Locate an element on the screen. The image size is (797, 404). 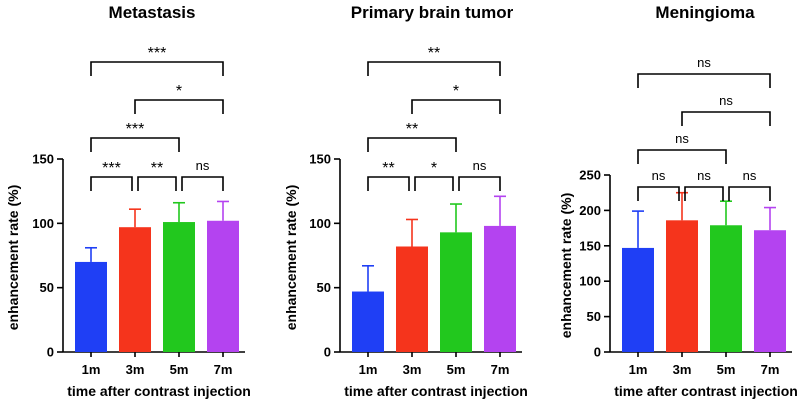
chart-title: Meningioma is located at coordinates (705, 12).